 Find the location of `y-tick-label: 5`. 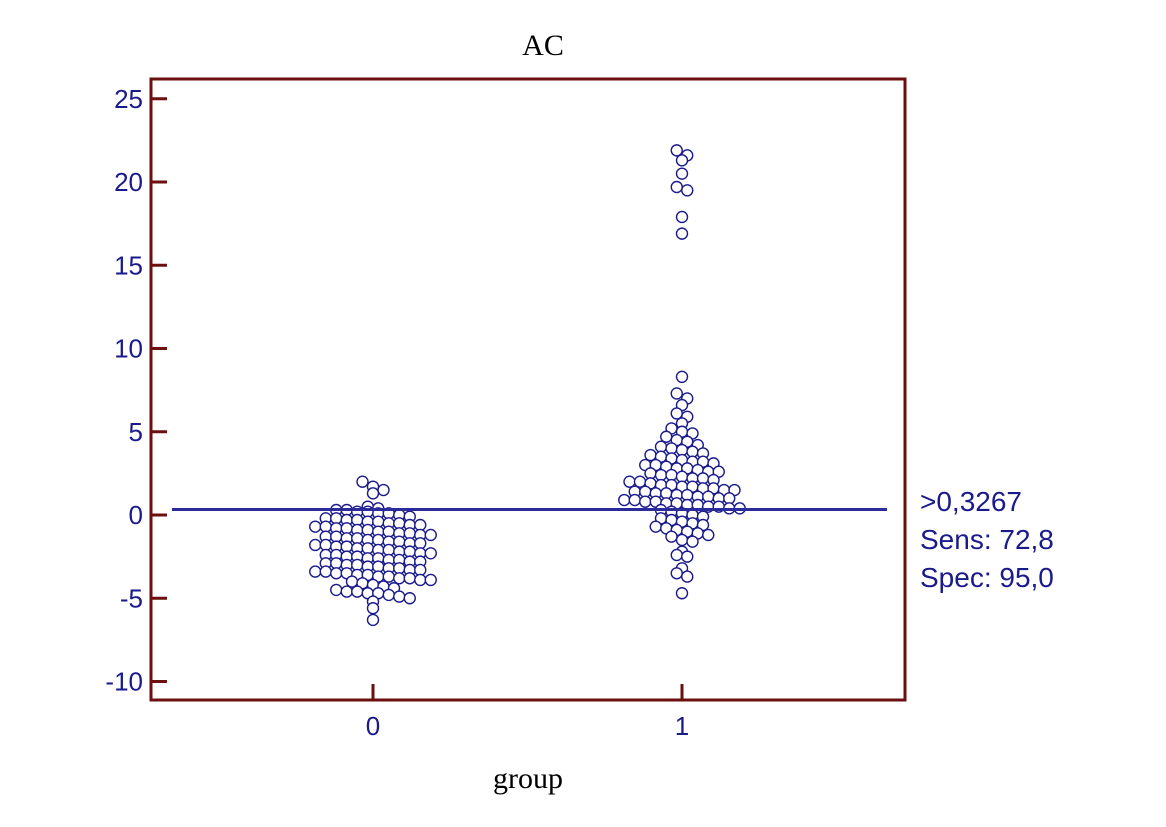

y-tick-label: 5 is located at coordinates (136, 432).